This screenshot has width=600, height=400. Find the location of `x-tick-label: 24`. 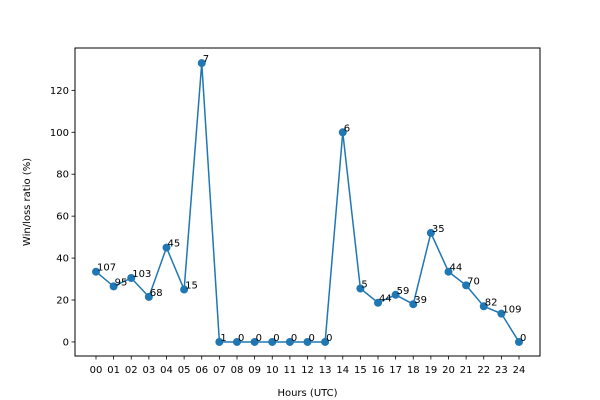

x-tick-label: 24 is located at coordinates (519, 370).